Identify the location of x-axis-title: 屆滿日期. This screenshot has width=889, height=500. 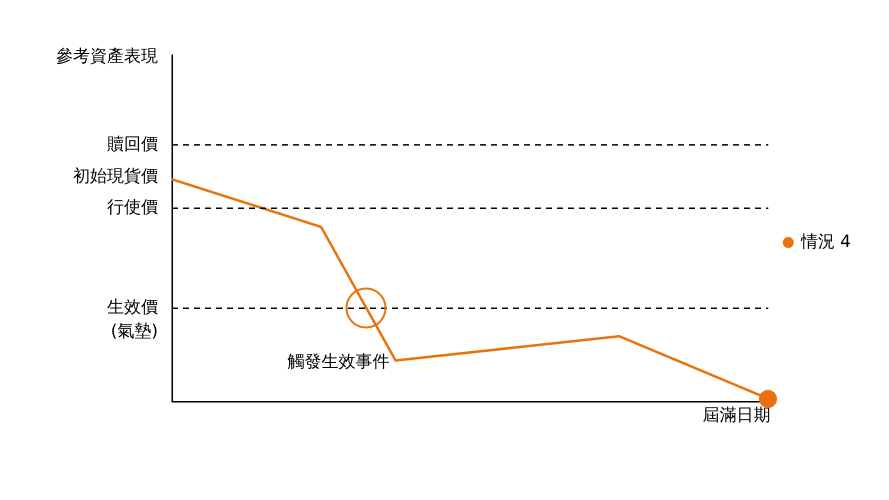
(736, 416).